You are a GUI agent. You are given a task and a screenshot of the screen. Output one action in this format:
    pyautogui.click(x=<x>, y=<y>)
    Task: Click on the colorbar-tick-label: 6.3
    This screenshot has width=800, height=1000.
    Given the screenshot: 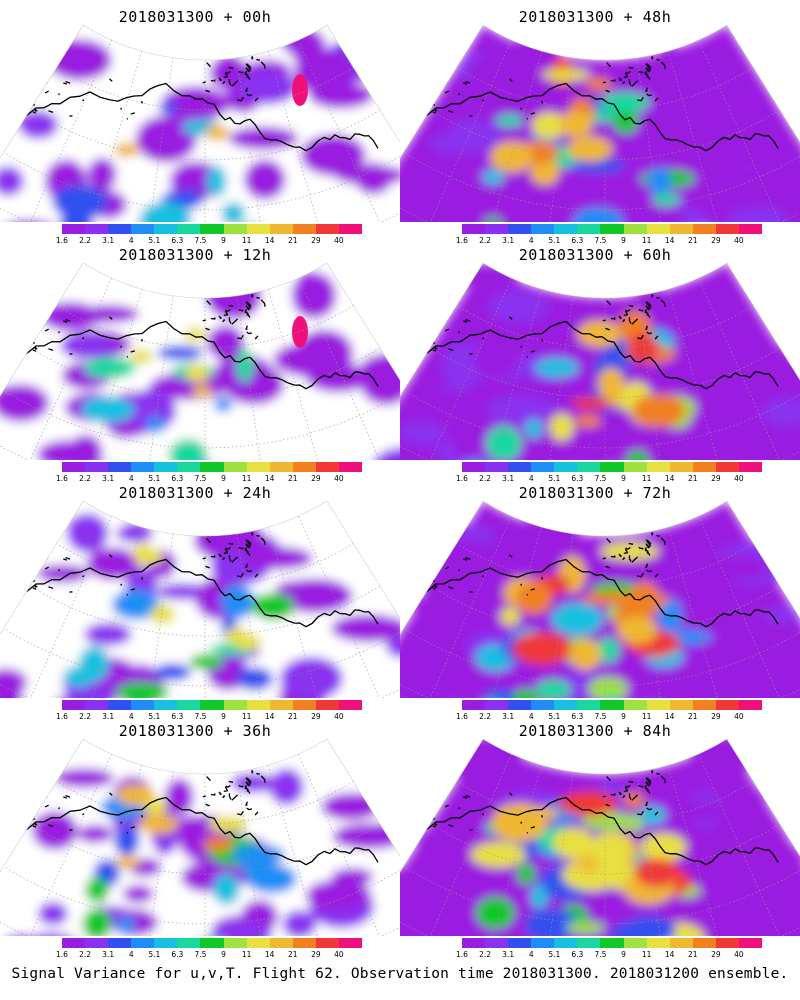 What is the action you would take?
    pyautogui.click(x=177, y=240)
    